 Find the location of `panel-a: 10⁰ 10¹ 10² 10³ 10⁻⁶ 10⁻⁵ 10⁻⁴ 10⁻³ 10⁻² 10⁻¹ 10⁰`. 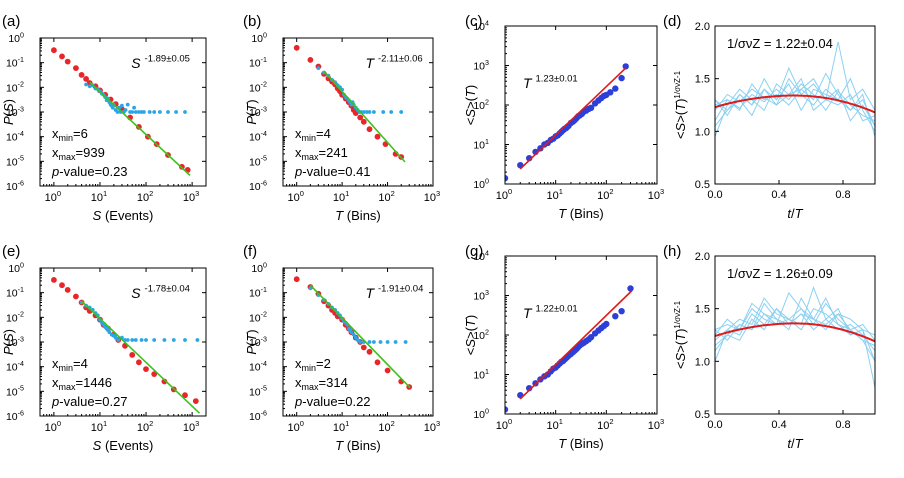

panel-a: 10⁰ 10¹ 10² 10³ 10⁻⁶ 10⁻⁵ 10⁻⁴ 10⁻³ 10⁻² 10⁻¹ 10⁰ is located at coordinates (106, 117).